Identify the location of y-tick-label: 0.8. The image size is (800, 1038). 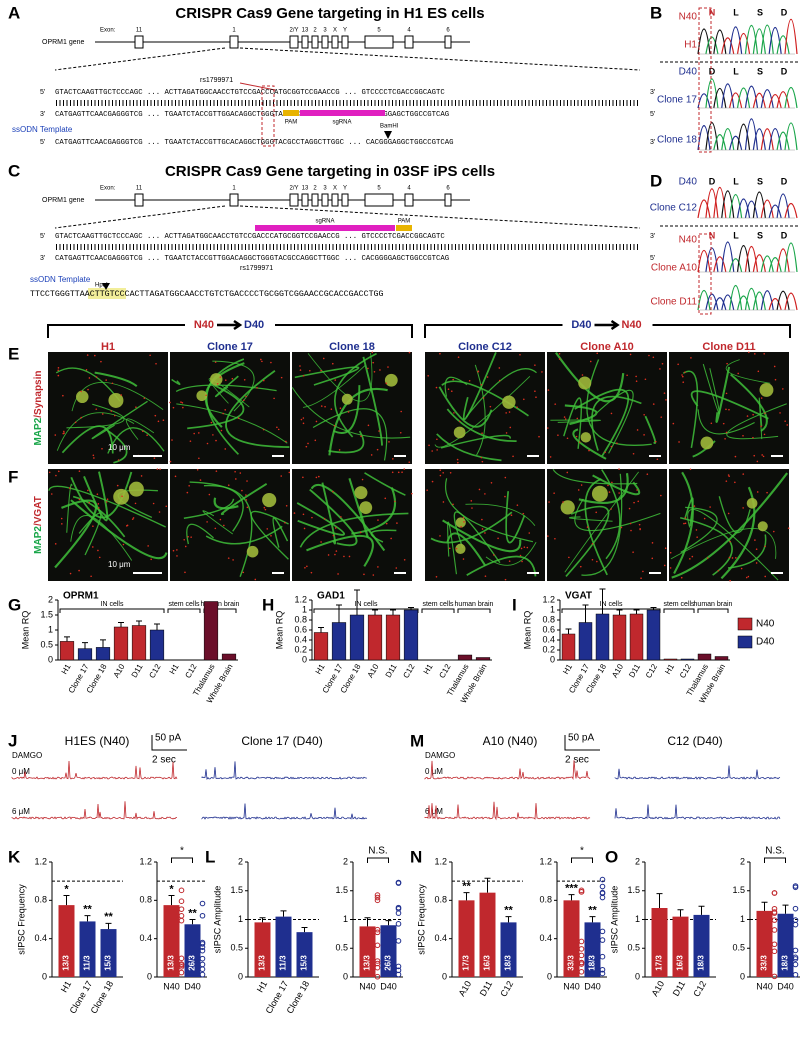
(145, 900).